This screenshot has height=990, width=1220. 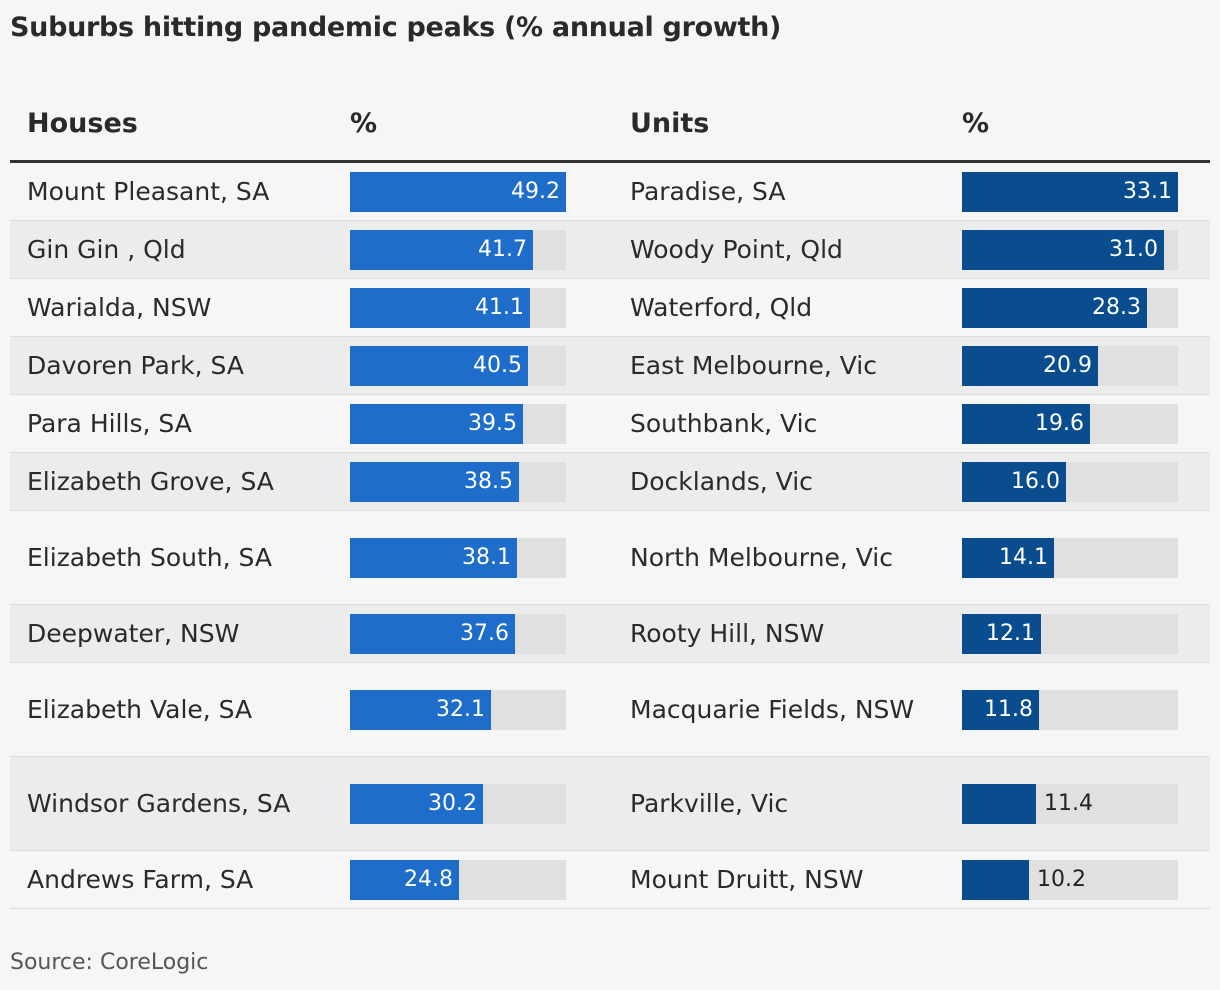 What do you see at coordinates (452, 803) in the screenshot?
I see `house-bar-value: 30.2` at bounding box center [452, 803].